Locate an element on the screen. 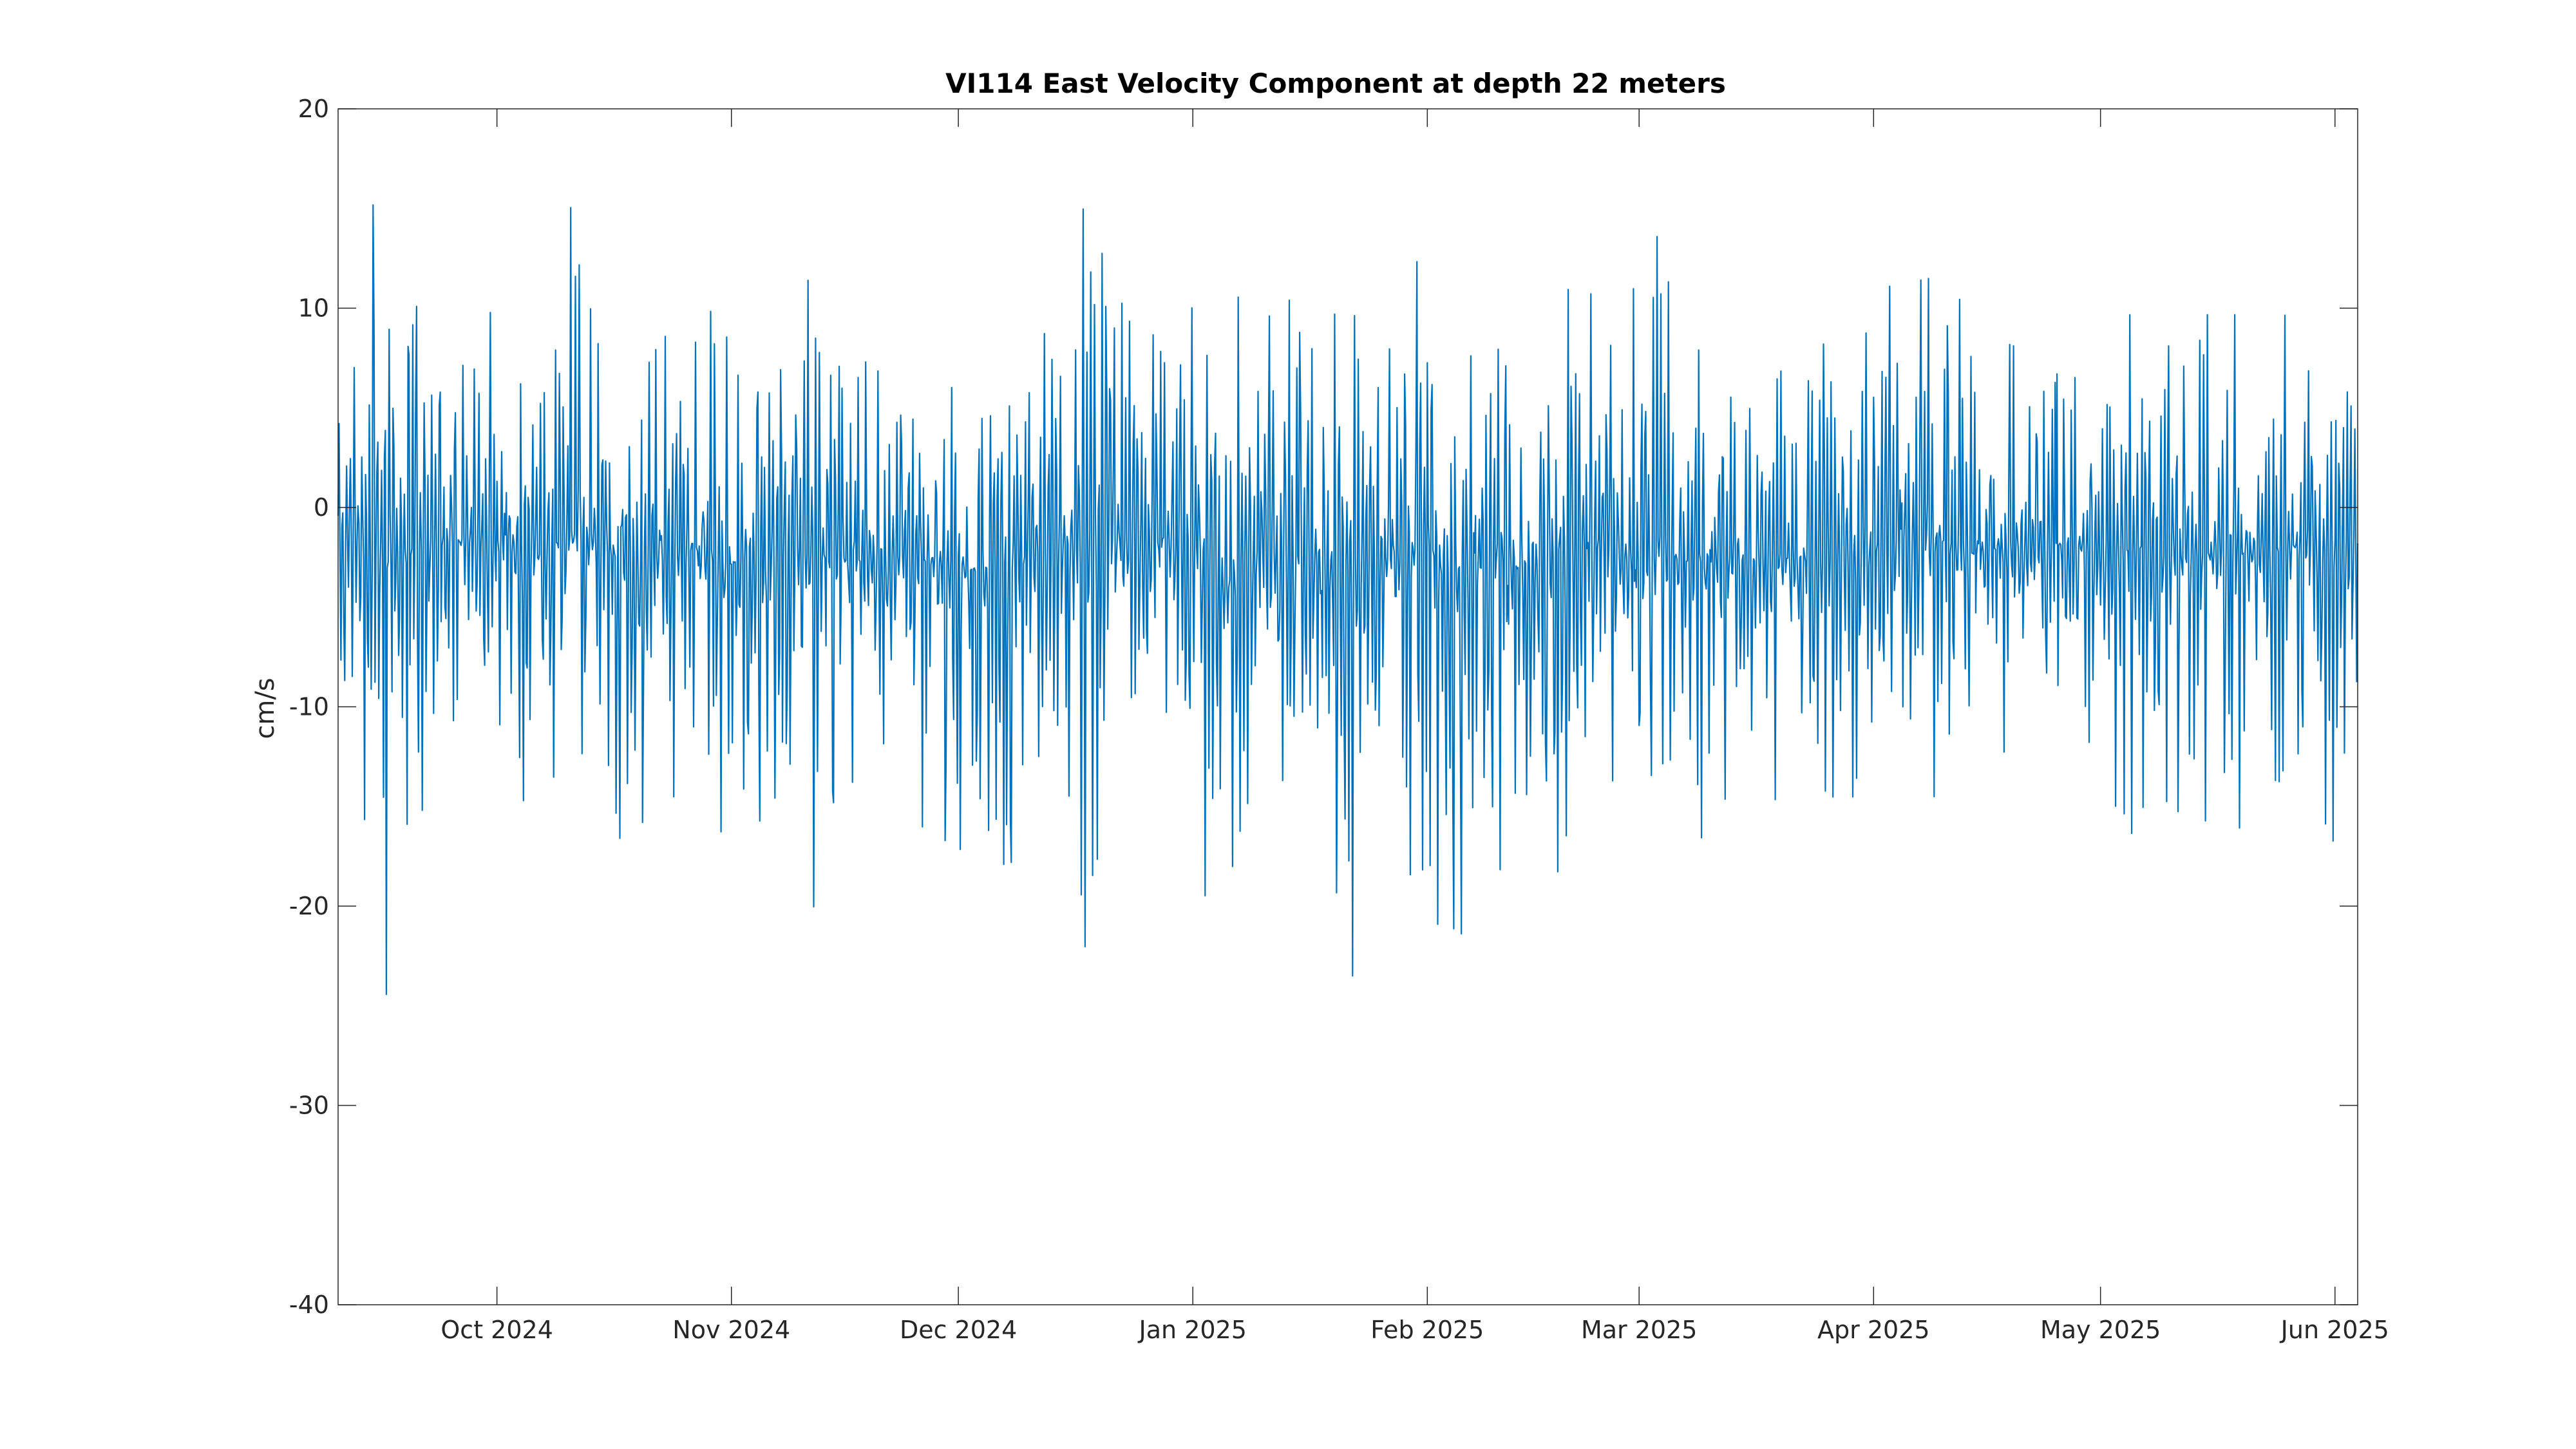 The height and width of the screenshot is (1449, 2576). x-tick-label: Jan 2025 is located at coordinates (1192, 1330).